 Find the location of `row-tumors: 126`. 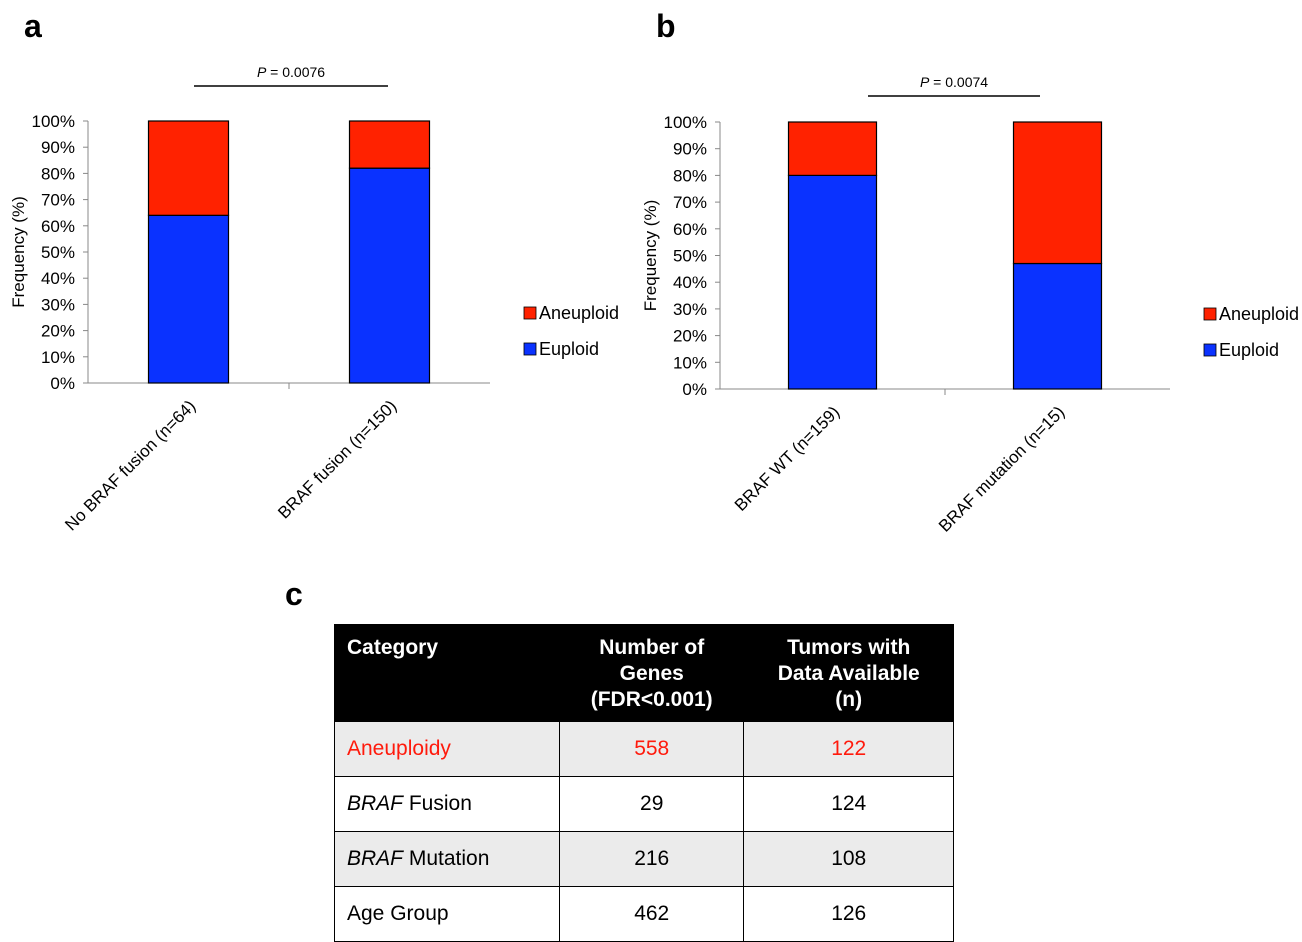

row-tumors: 126 is located at coordinates (848, 914).